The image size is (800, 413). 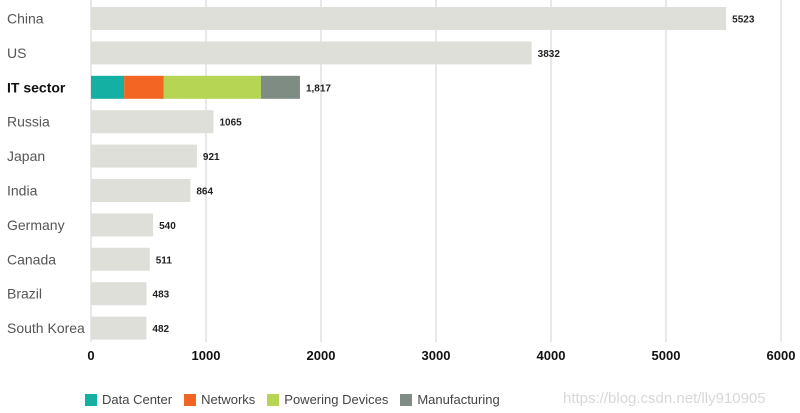 I want to click on value-label: 5523, so click(x=743, y=20).